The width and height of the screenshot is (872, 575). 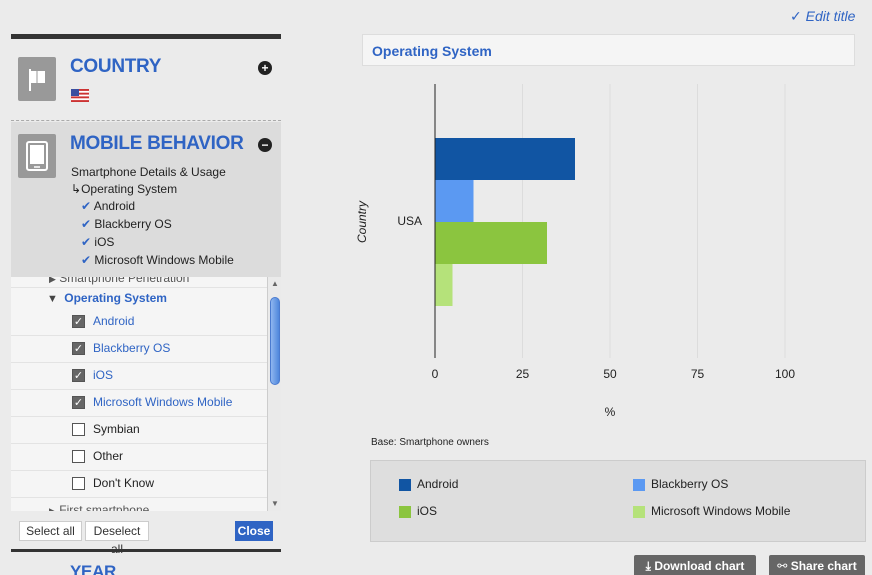 What do you see at coordinates (146, 550) in the screenshot?
I see `sidebar-bottom-bar` at bounding box center [146, 550].